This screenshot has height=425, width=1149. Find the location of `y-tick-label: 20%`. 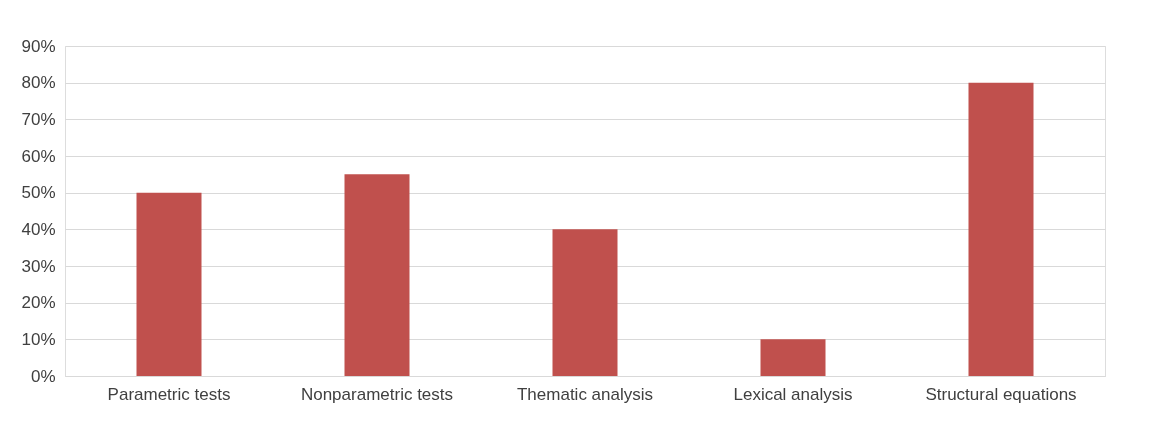

y-tick-label: 20% is located at coordinates (38, 303).